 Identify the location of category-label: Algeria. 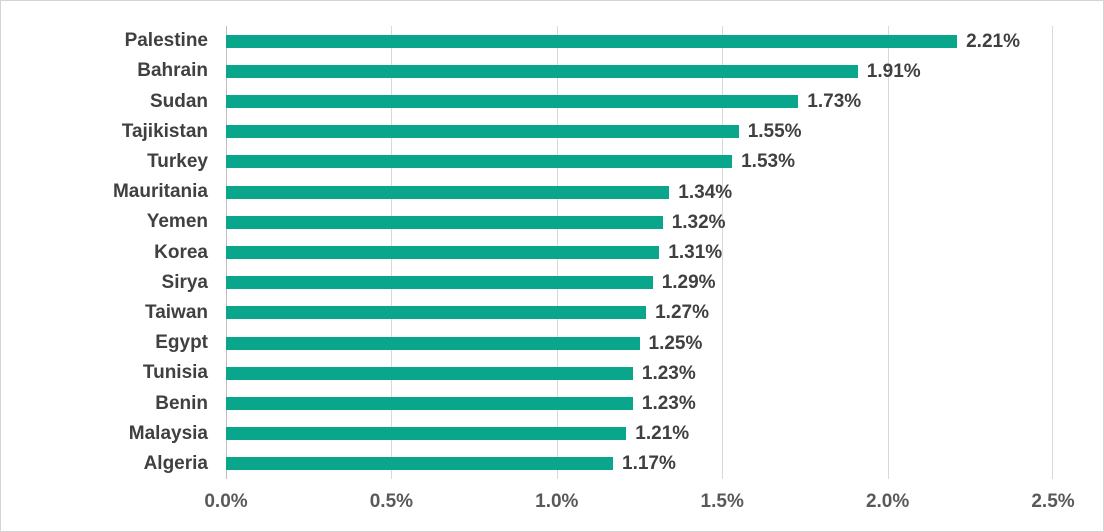
(175, 463).